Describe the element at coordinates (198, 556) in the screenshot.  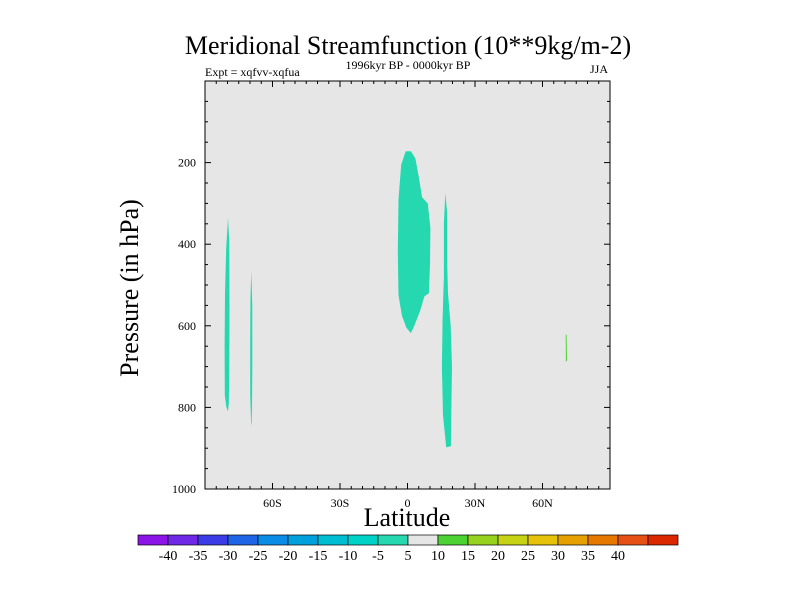
I see `colorbar-label: -35` at that location.